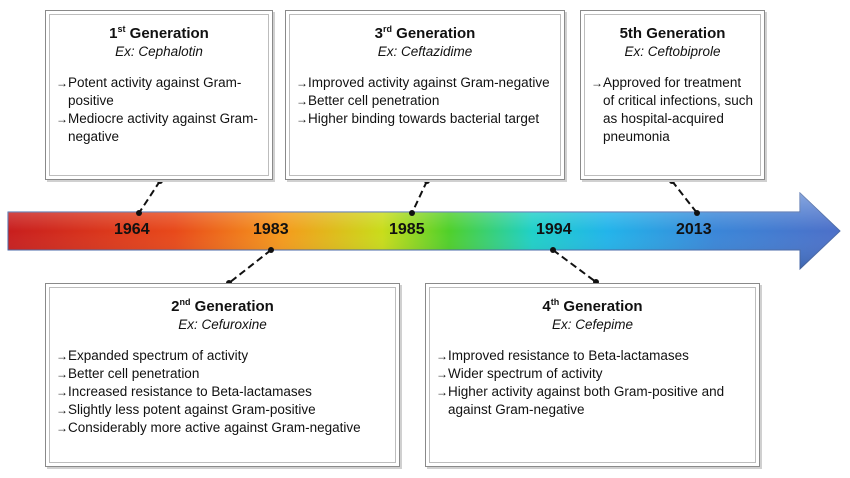 This screenshot has height=478, width=850. I want to click on connector-1964, so click(149, 197).